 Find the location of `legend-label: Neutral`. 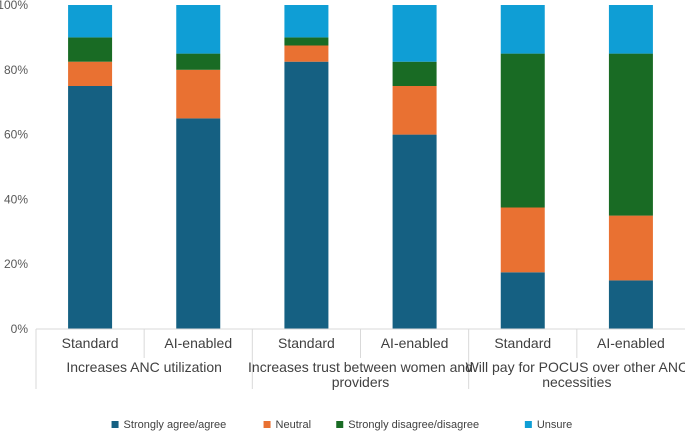

legend-label: Neutral is located at coordinates (293, 425).